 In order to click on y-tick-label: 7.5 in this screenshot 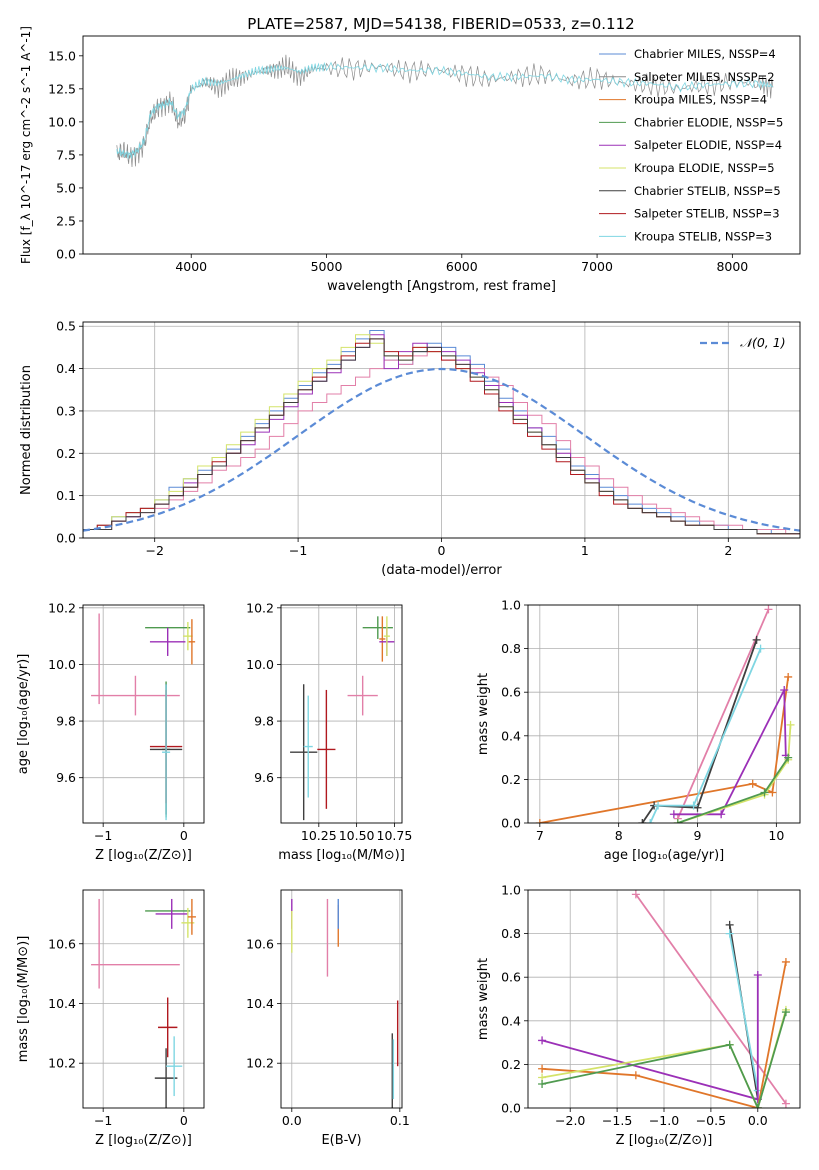, I will do `click(66, 154)`.